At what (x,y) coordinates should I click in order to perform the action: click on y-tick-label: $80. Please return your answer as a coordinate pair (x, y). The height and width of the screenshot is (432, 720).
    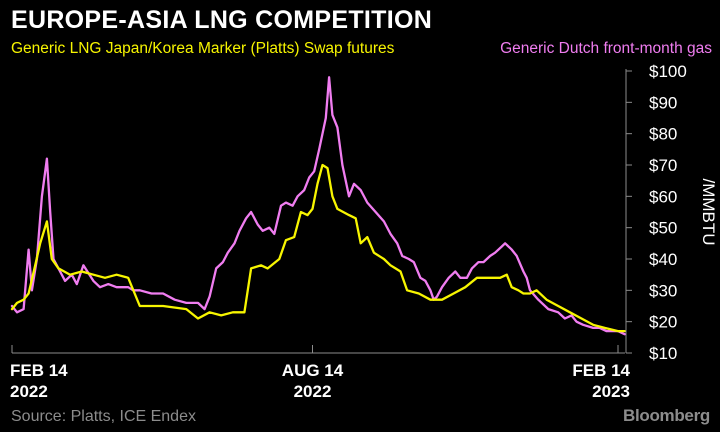
    Looking at the image, I should click on (663, 134).